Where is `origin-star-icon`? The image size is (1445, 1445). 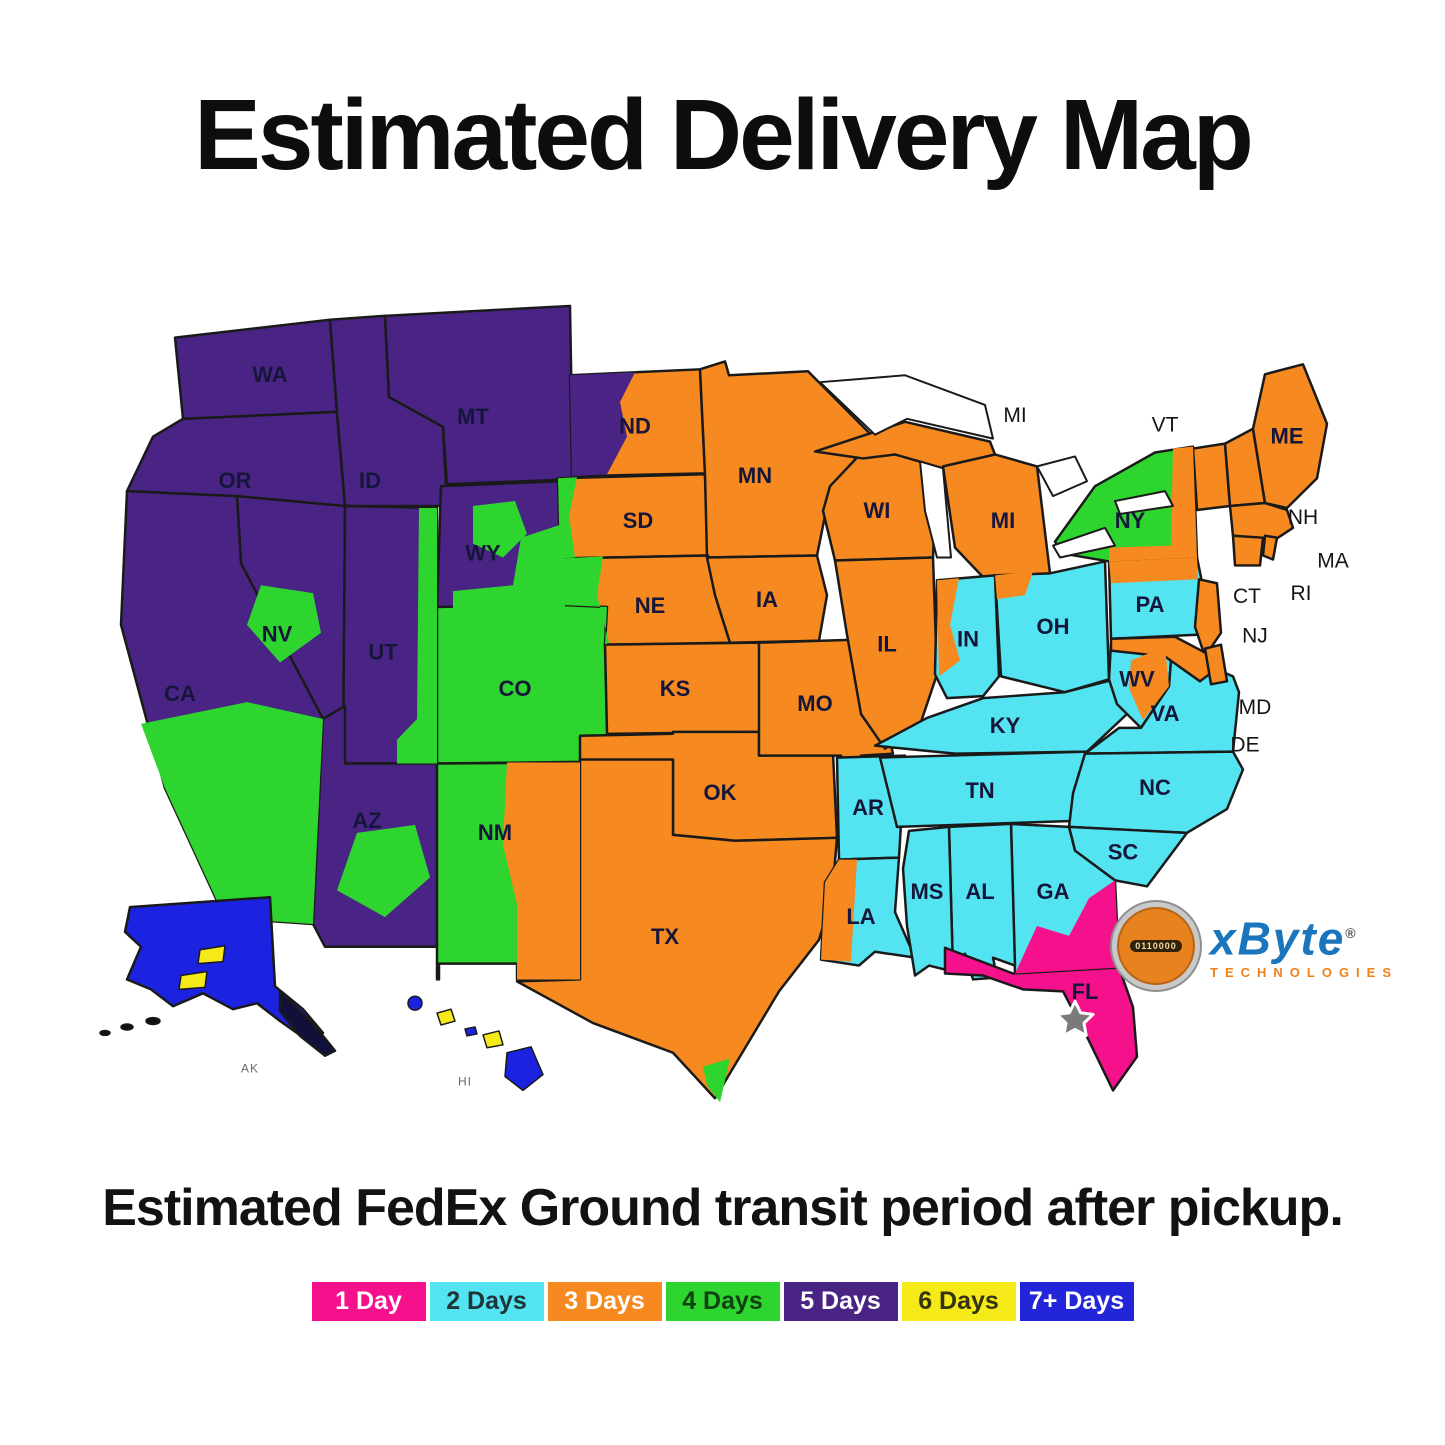 origin-star-icon is located at coordinates (1075, 1018).